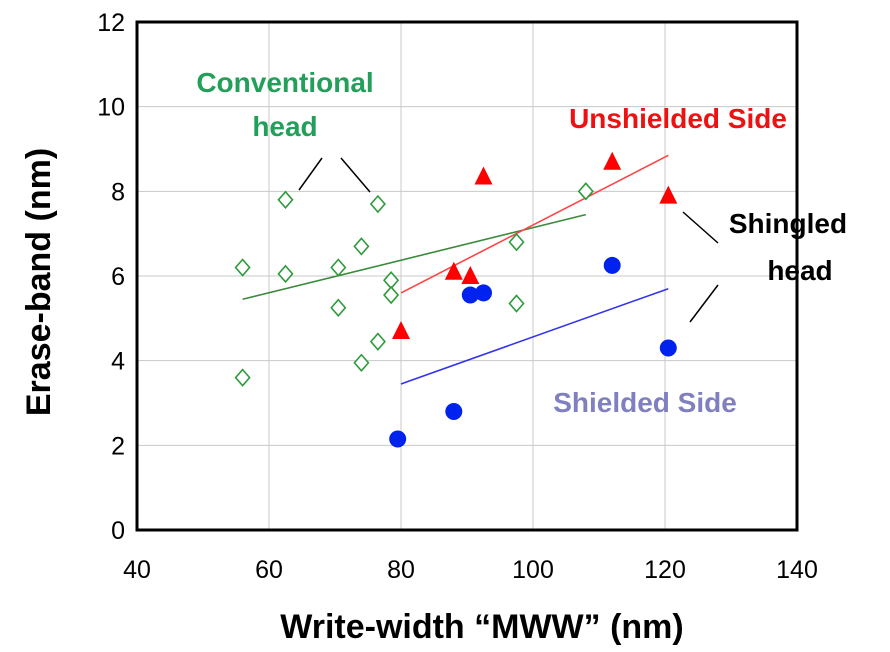  What do you see at coordinates (799, 270) in the screenshot?
I see `annotation-shingled-line2: head` at bounding box center [799, 270].